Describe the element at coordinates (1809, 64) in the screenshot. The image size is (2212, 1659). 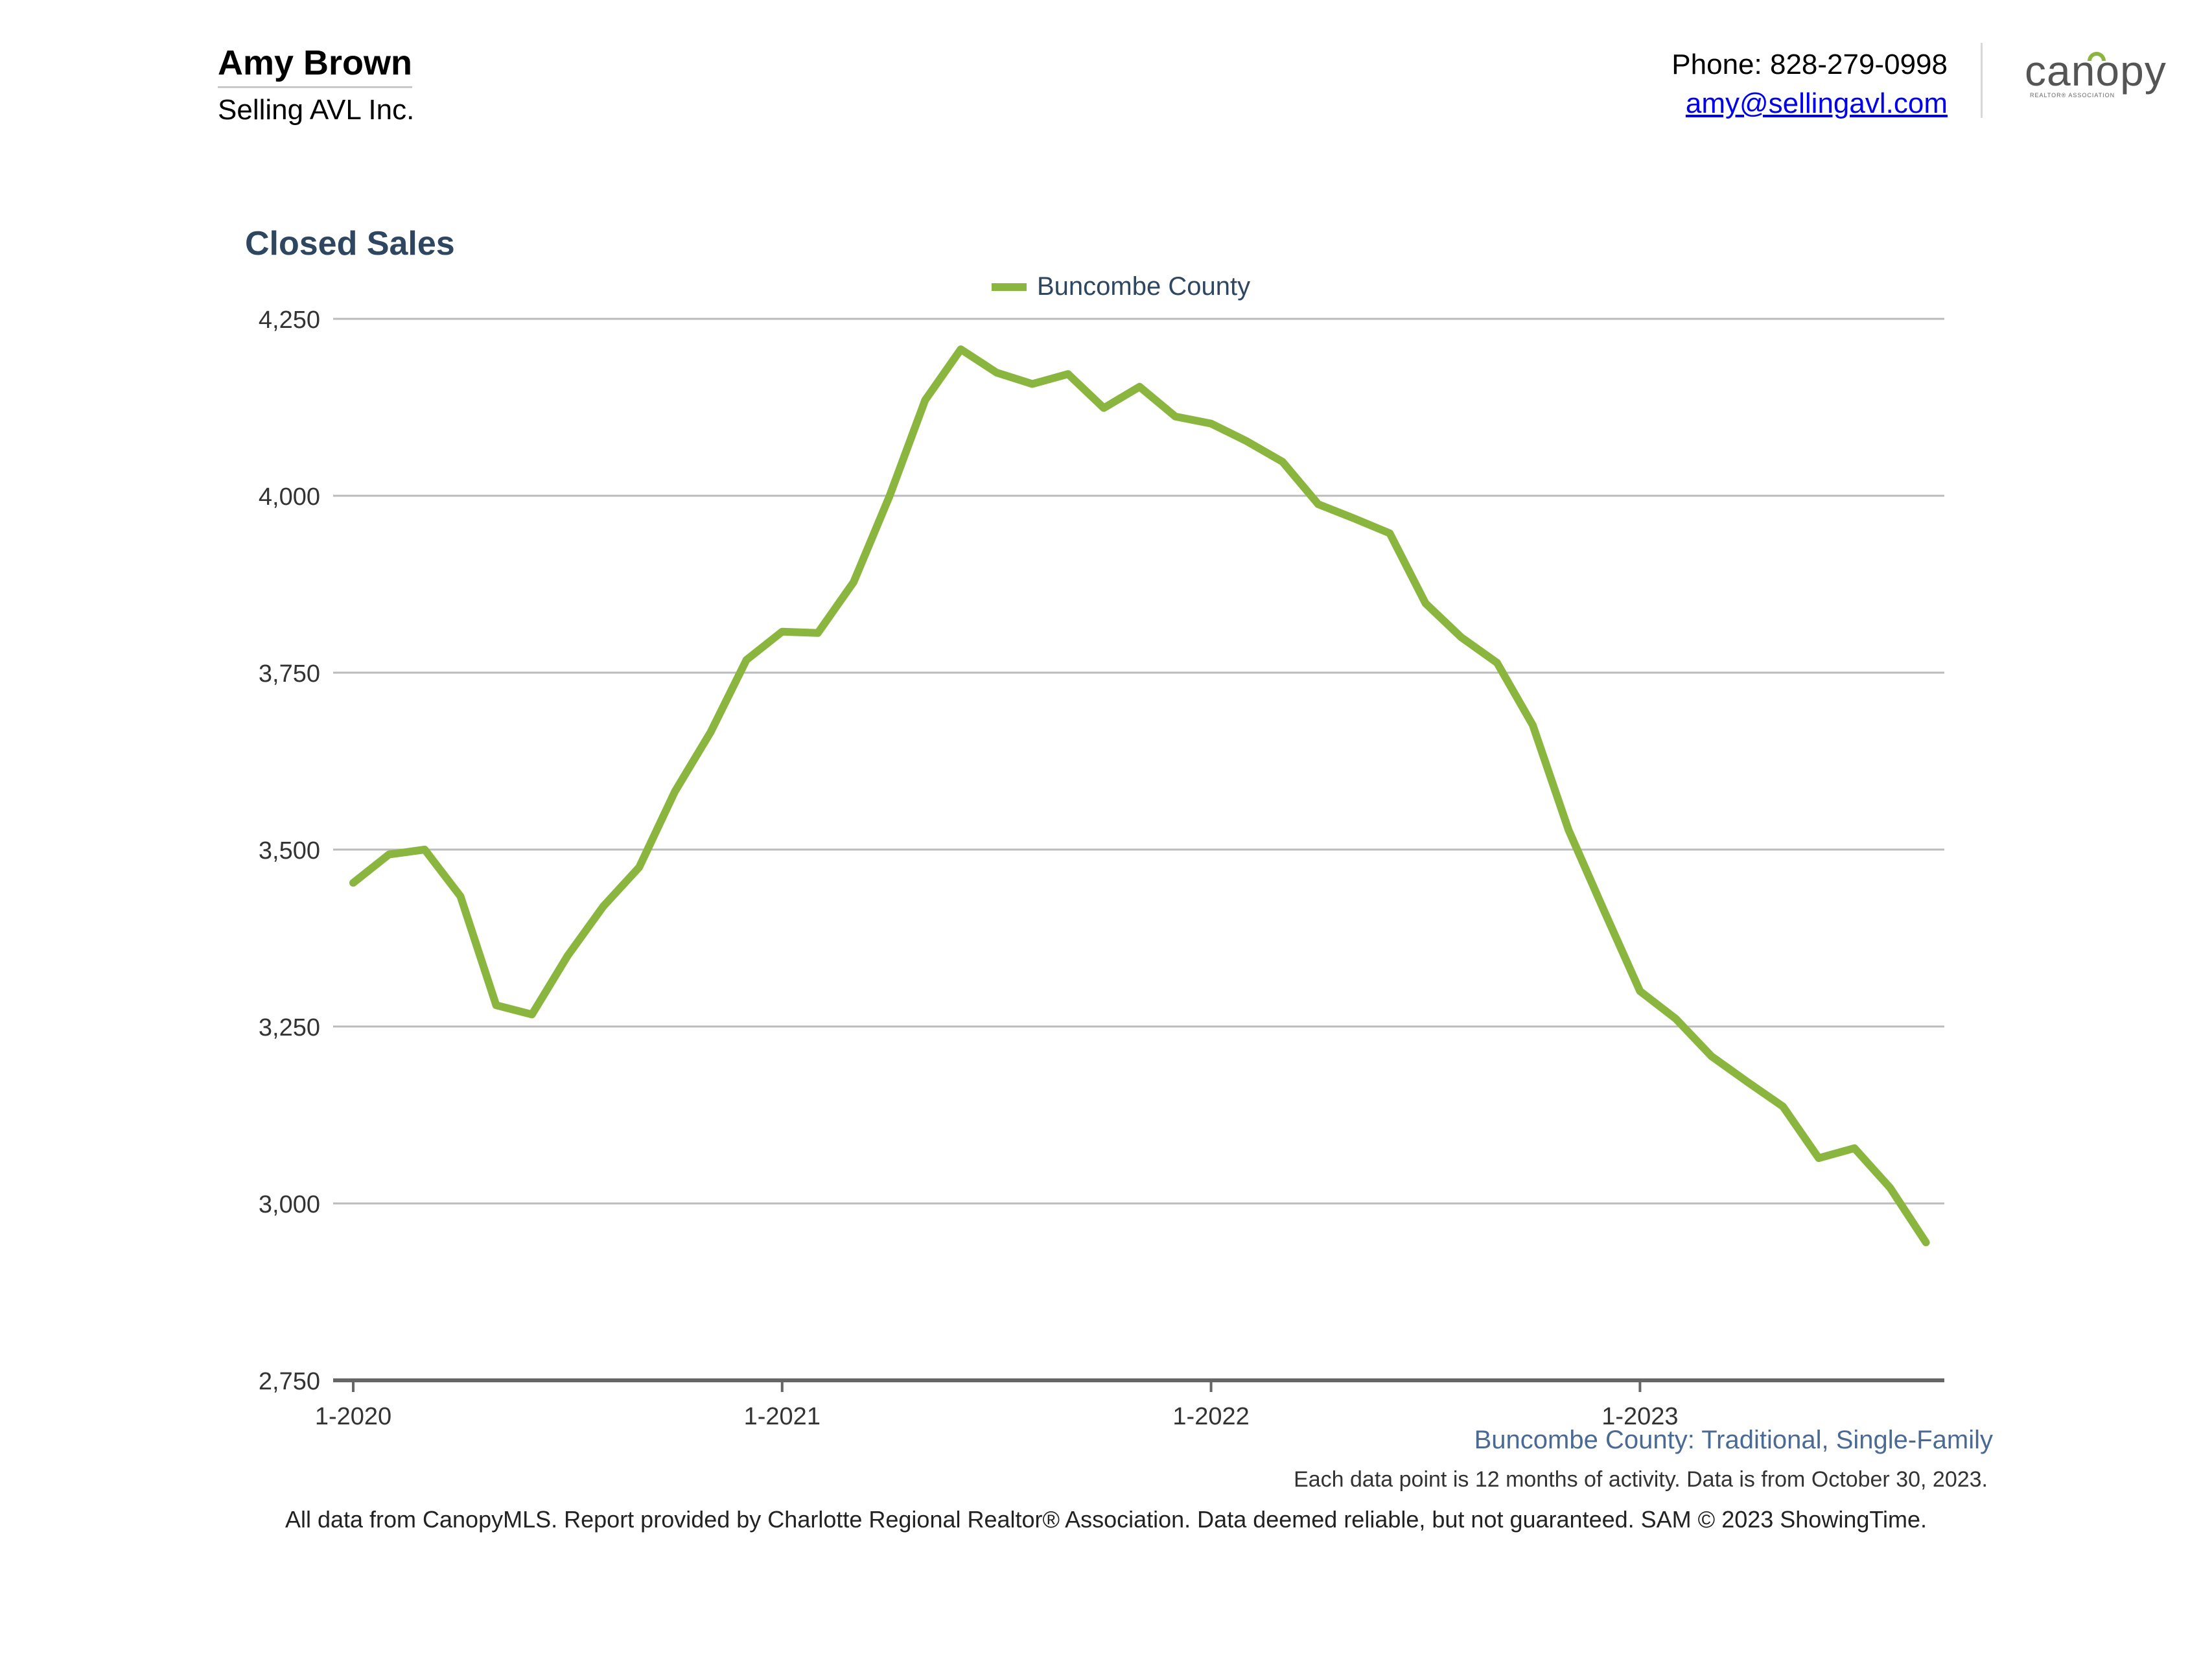
I see `phone-number: Phone: 828-279-0998` at that location.